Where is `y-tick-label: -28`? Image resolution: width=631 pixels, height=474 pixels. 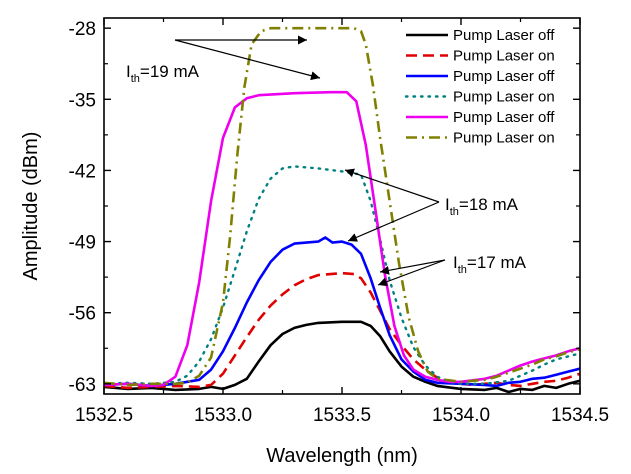
y-tick-label: -28 is located at coordinates (82, 29).